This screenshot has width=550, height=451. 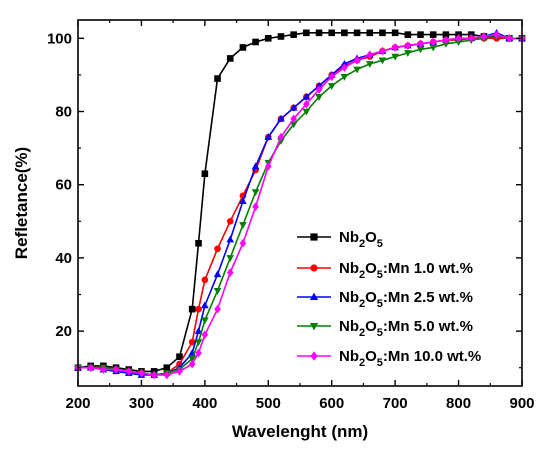 I want to click on legend-item: Nb2O5, so click(x=340, y=239).